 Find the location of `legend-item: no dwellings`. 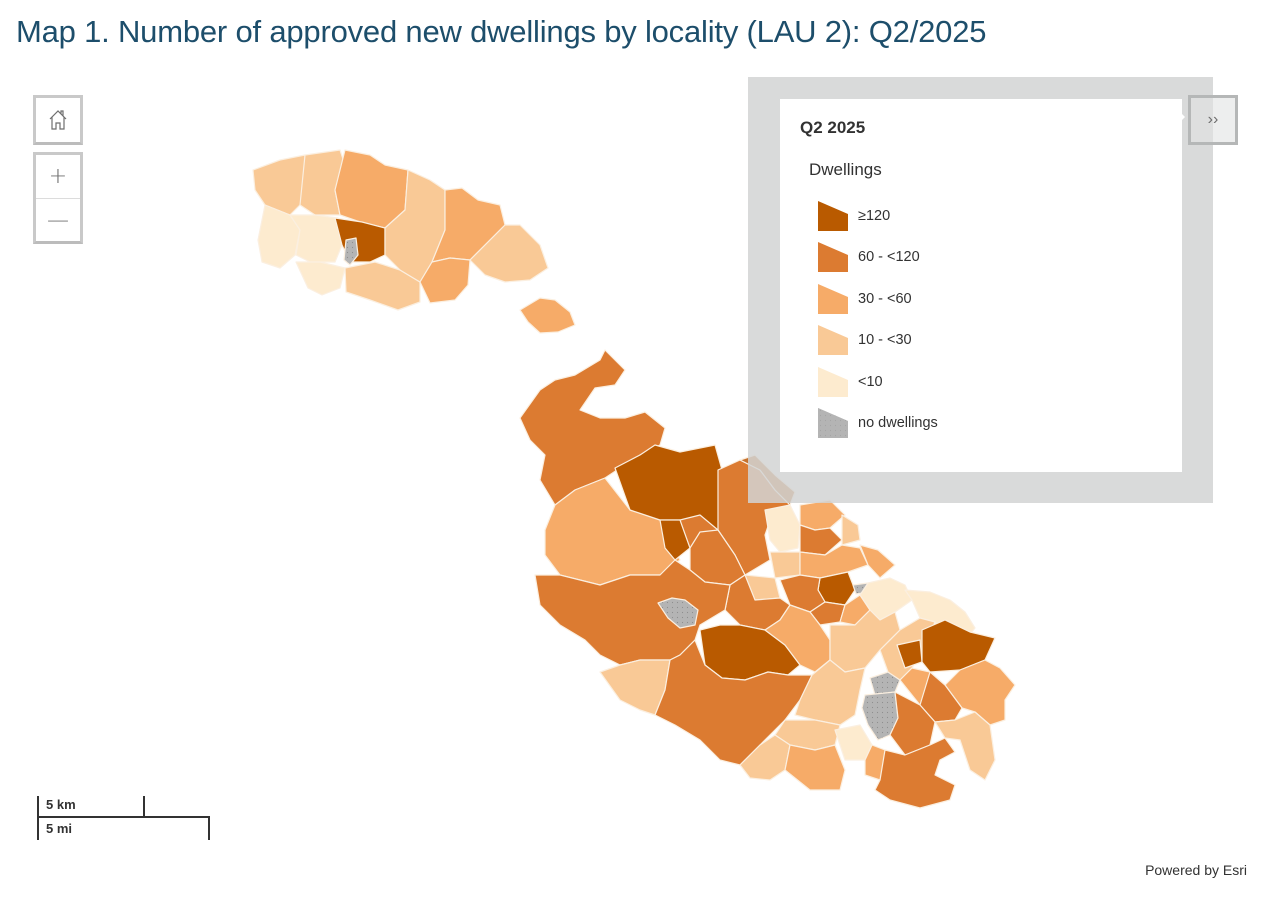

legend-item: no dwellings is located at coordinates (878, 424).